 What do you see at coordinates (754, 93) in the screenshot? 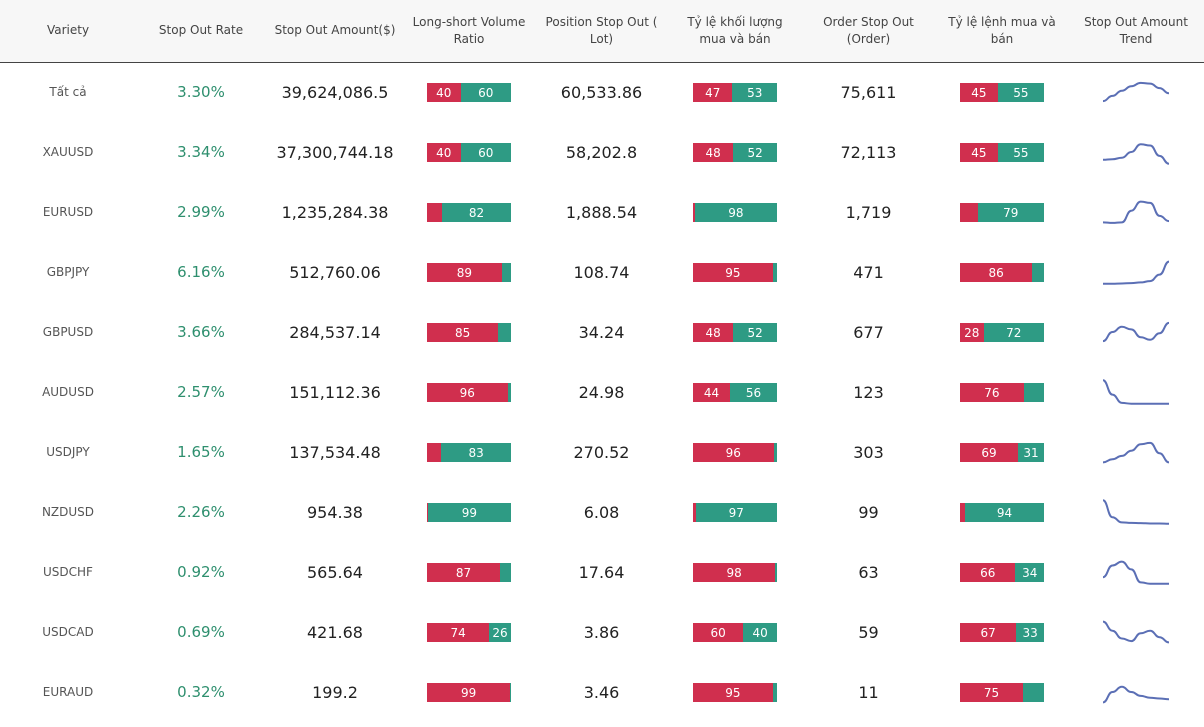
I see `volume-buy-sell-ratio-short-segment: 53` at bounding box center [754, 93].